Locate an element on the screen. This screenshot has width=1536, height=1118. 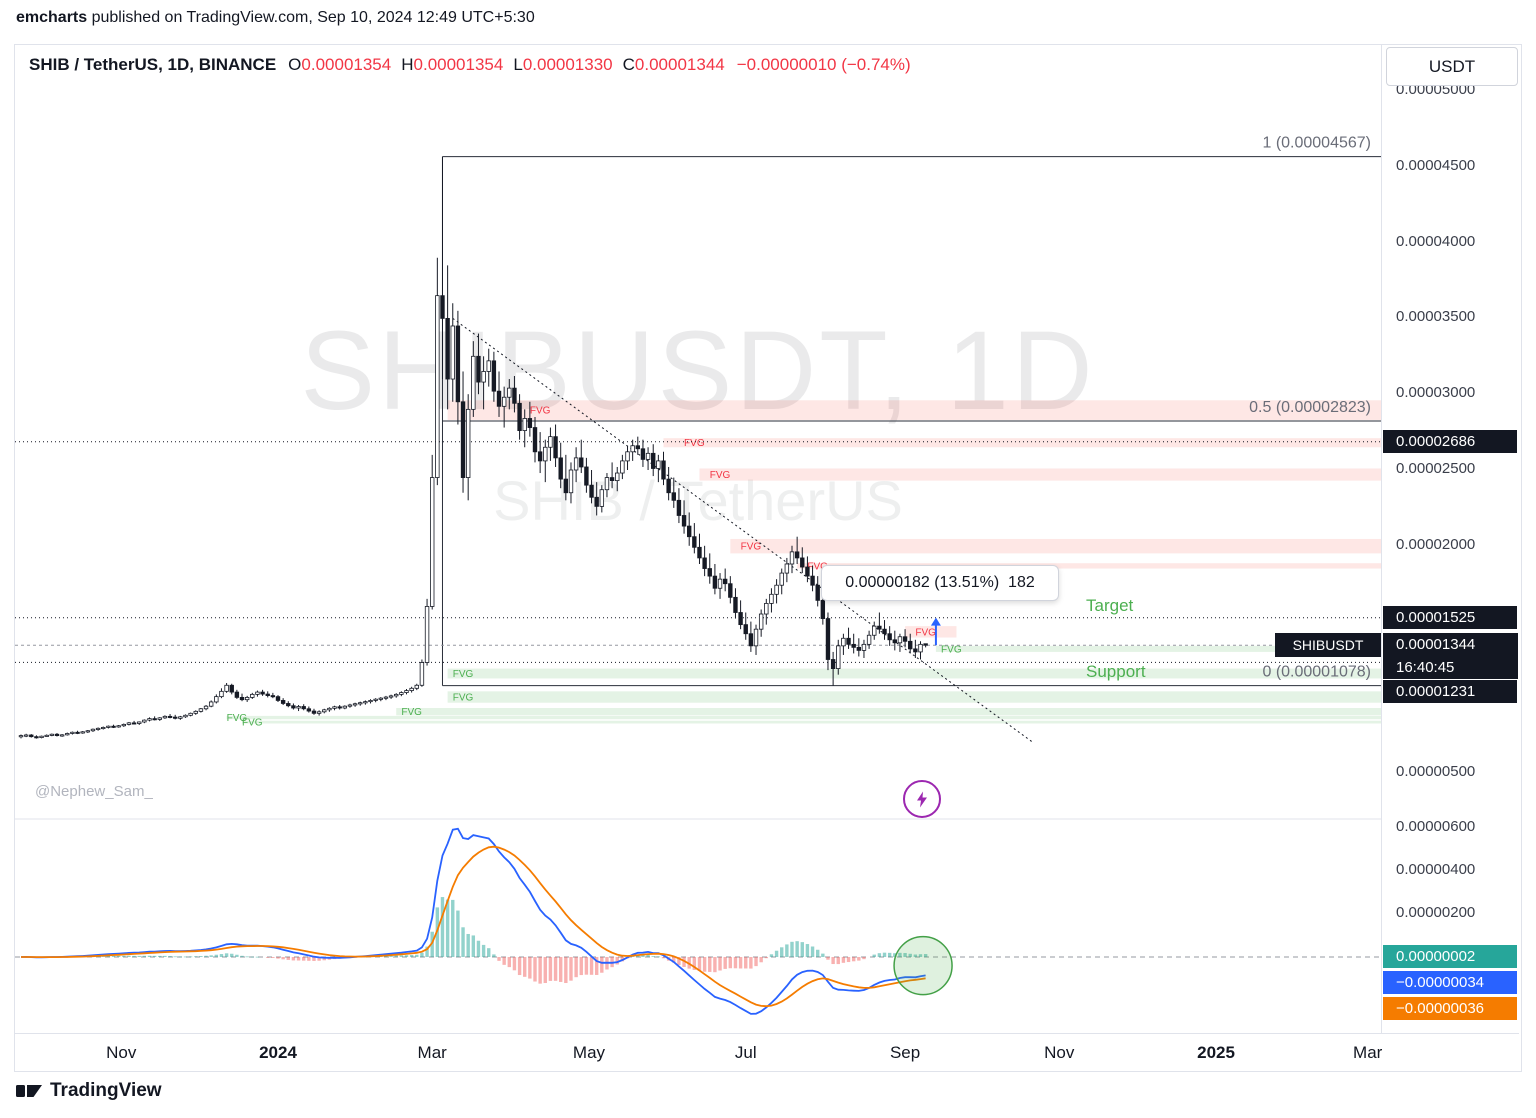
support-label: Support is located at coordinates (1116, 671).